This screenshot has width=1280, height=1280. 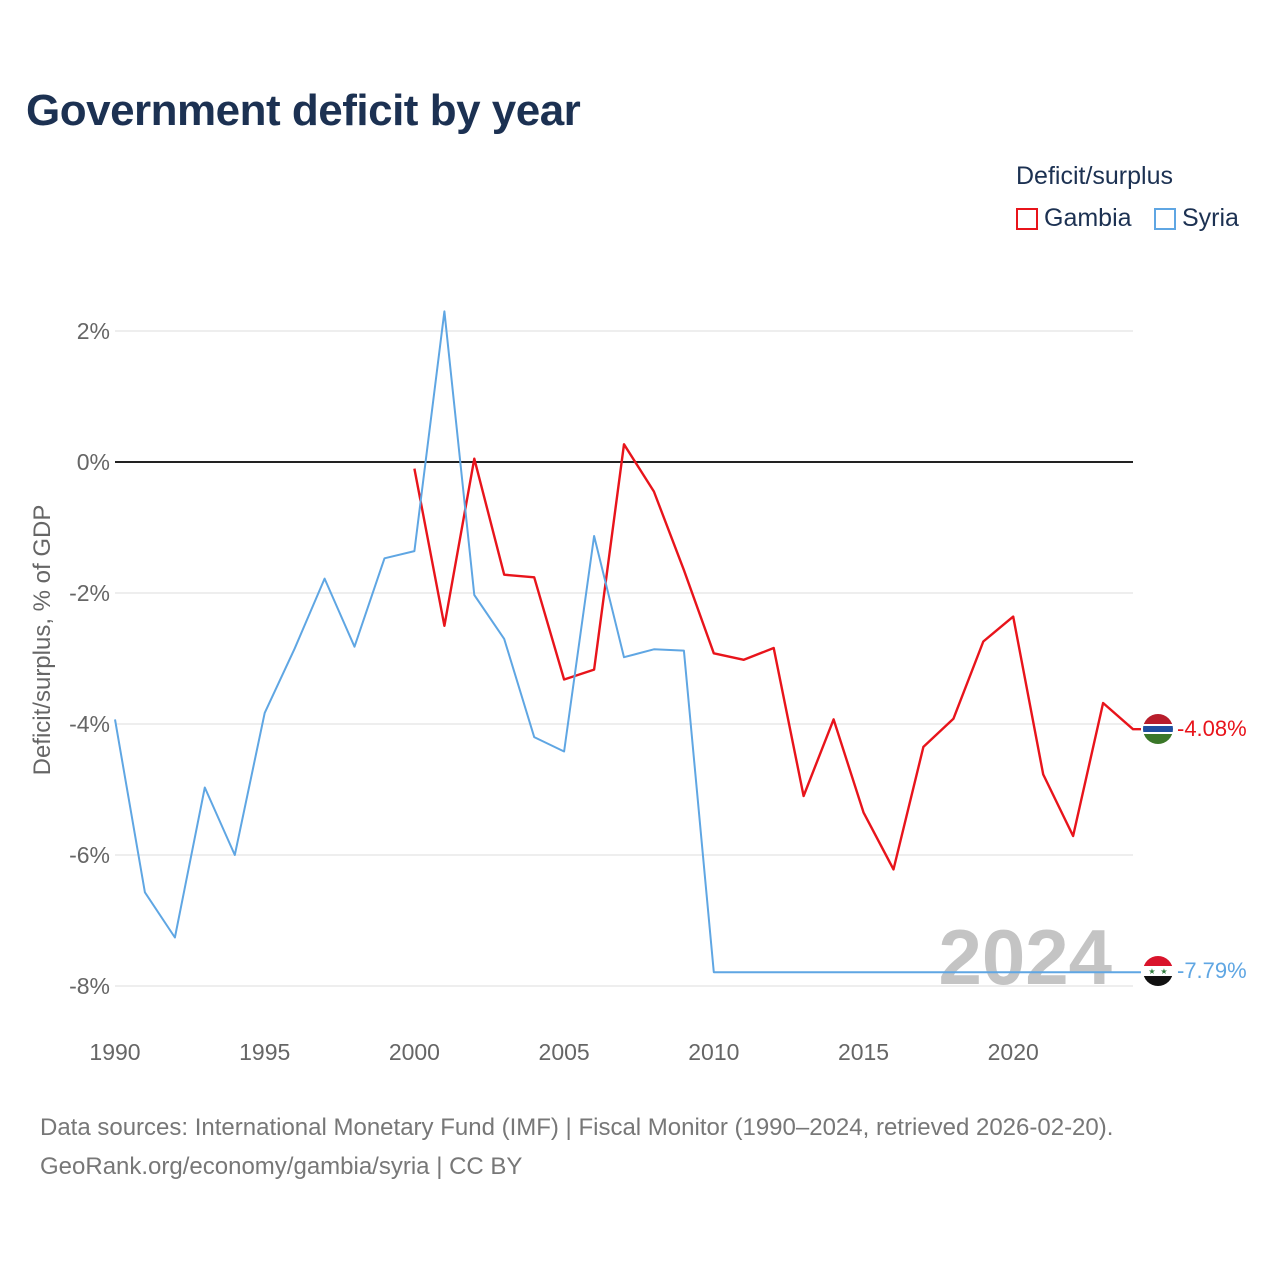 I want to click on syria-flag-icon: ★ ★, so click(x=1158, y=971).